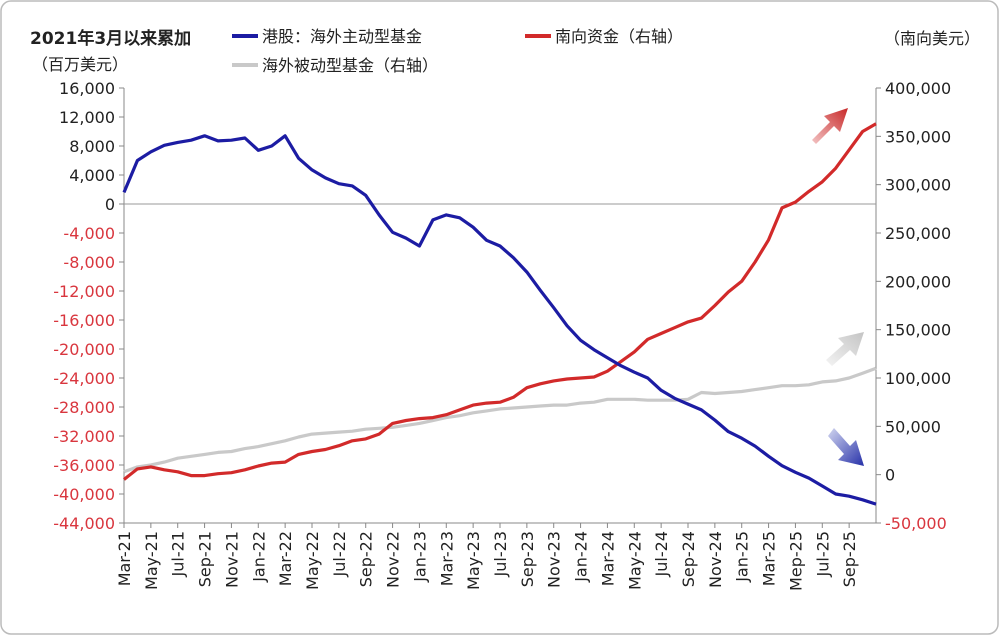 The height and width of the screenshot is (635, 999). What do you see at coordinates (151, 560) in the screenshot?
I see `x-tick-label: May-21` at bounding box center [151, 560].